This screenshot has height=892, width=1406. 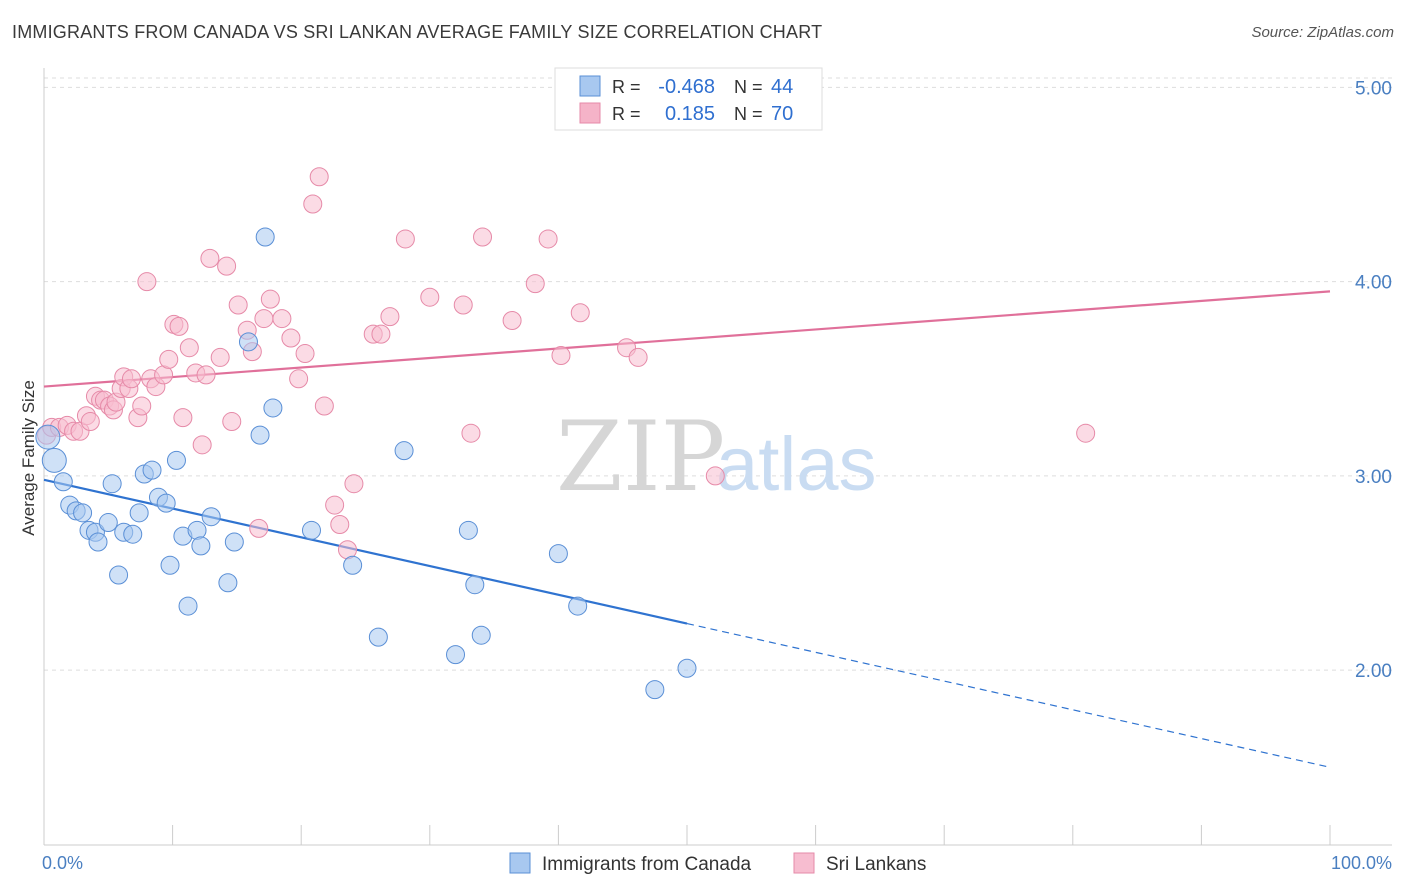 I want to click on legend-r-label-sri-lankans: R =, so click(x=626, y=114).